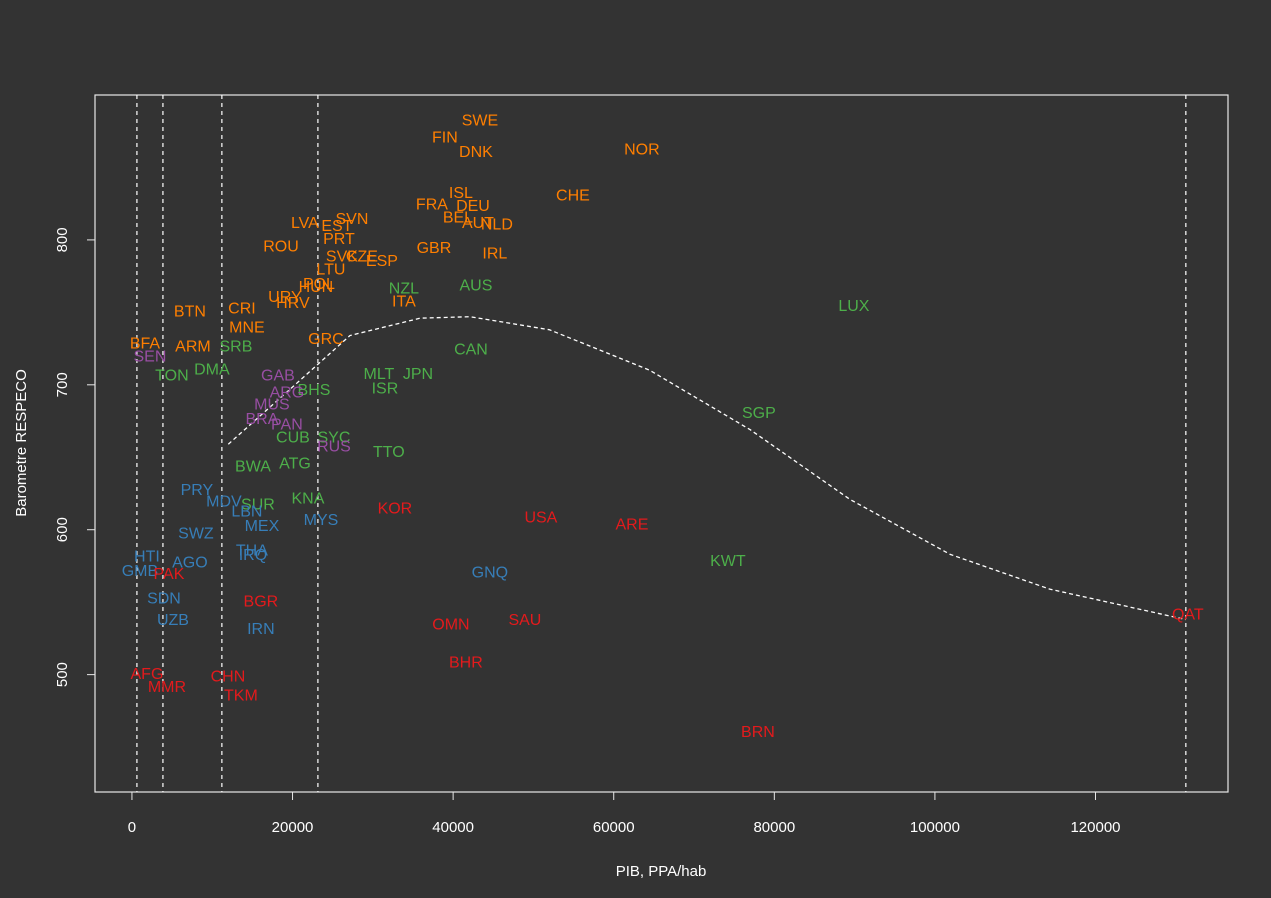 This screenshot has width=1271, height=898. What do you see at coordinates (62, 674) in the screenshot?
I see `y-tick-label: 500` at bounding box center [62, 674].